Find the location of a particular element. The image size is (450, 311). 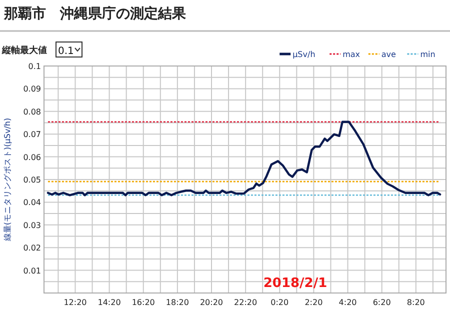

legend-label: μSv/h is located at coordinates (304, 54).